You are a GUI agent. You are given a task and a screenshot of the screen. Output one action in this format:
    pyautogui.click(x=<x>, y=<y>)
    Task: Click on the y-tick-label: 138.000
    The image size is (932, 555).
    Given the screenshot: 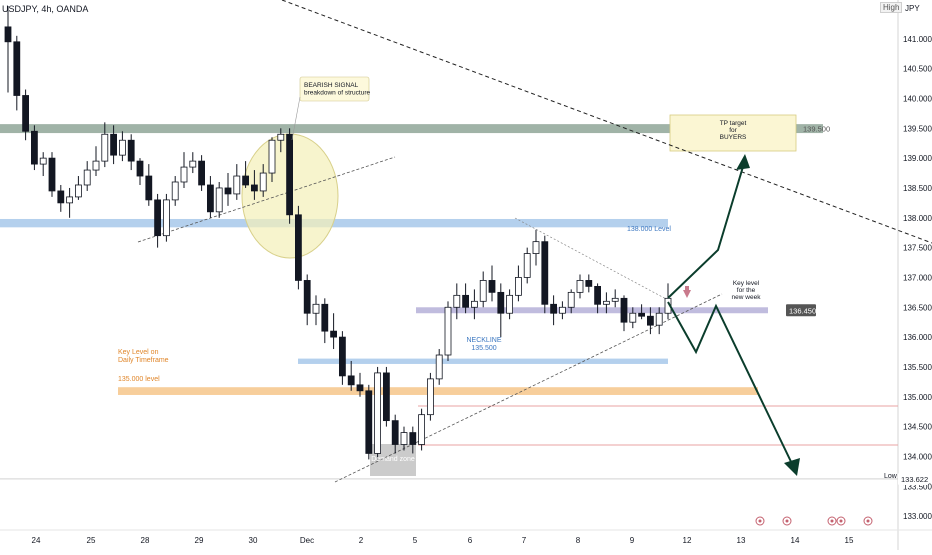 What is the action you would take?
    pyautogui.click(x=917, y=218)
    